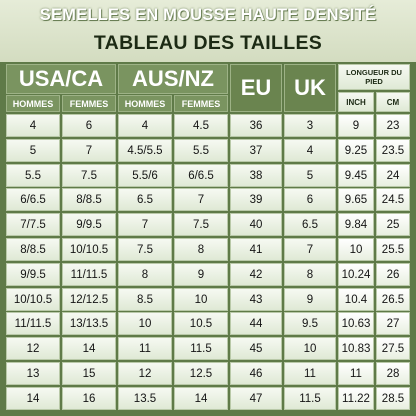  I want to click on table-cell: 12.5, so click(201, 373).